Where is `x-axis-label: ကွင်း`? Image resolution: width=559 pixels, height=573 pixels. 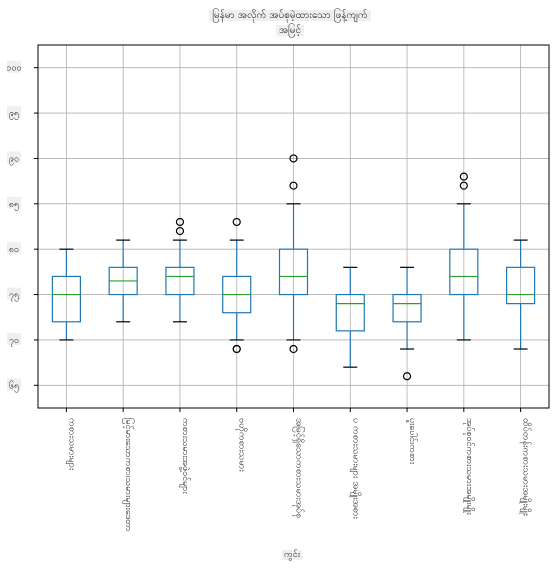 x-axis-label: ကွင်း is located at coordinates (292, 555).